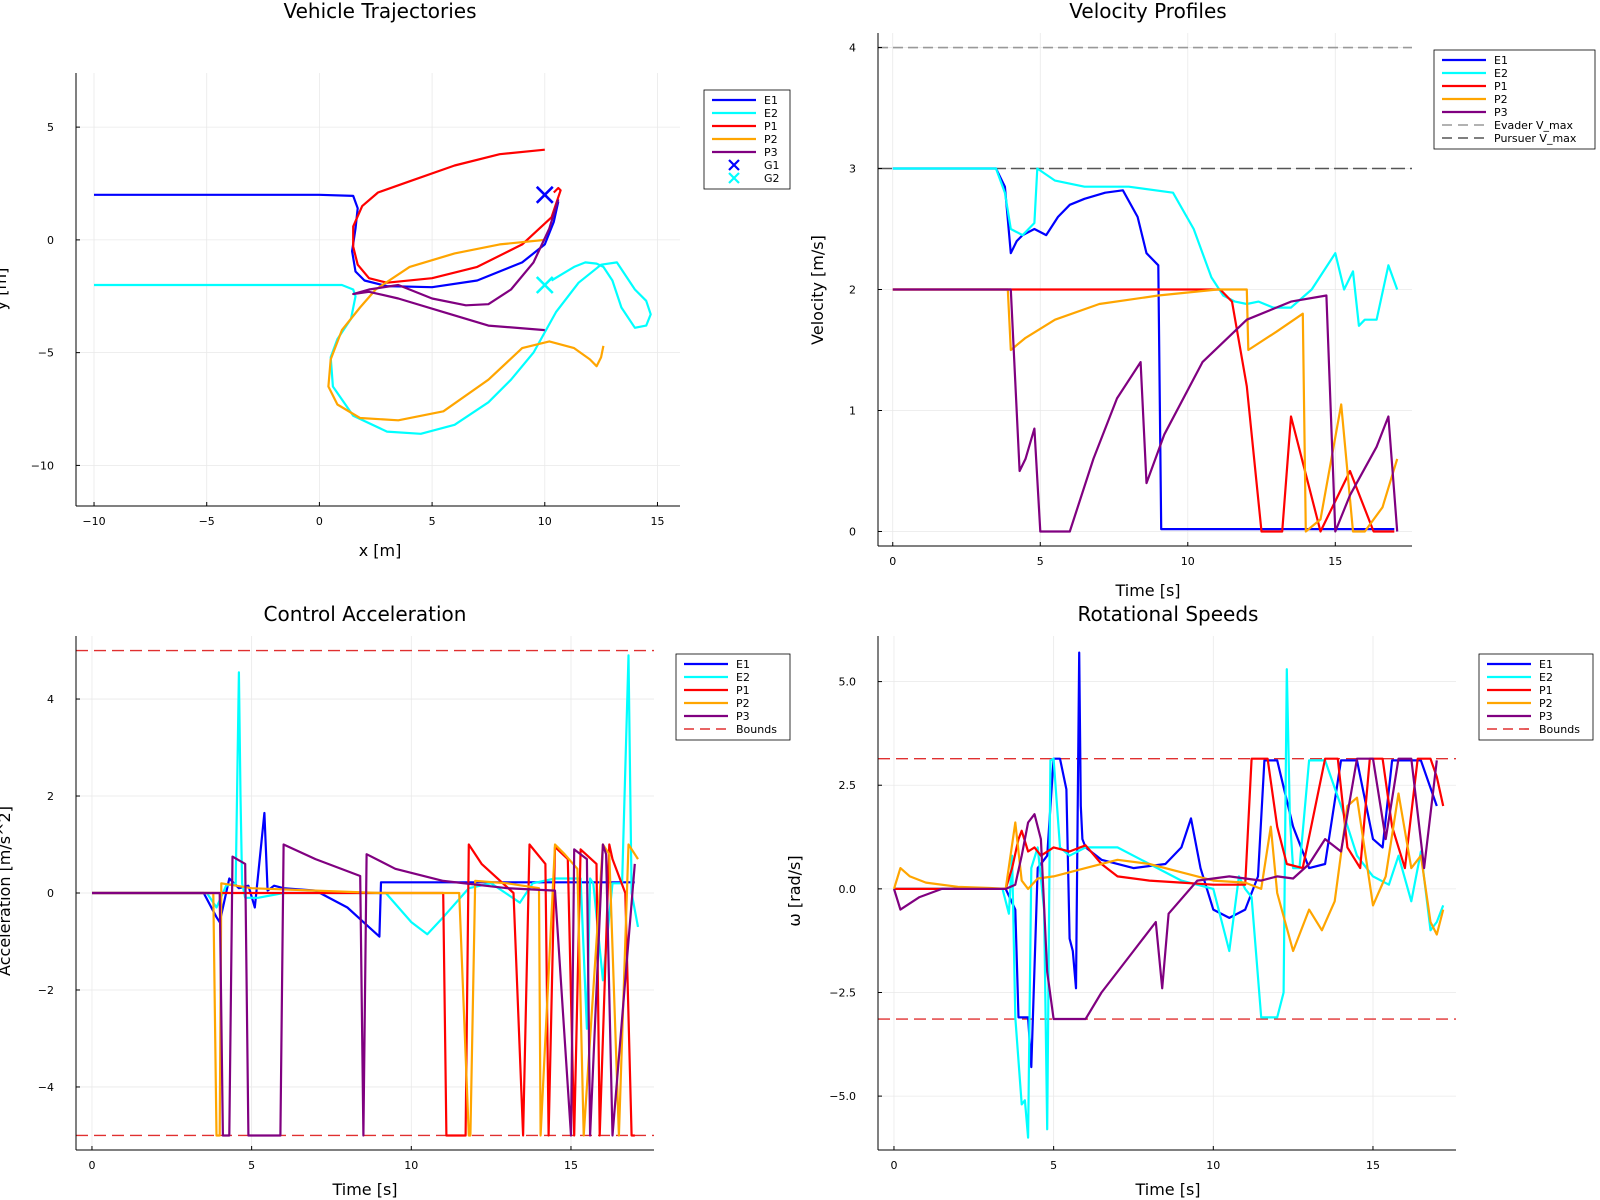 The width and height of the screenshot is (1600, 1200). I want to click on velocity-ylabel: Velocity [m/s], so click(817, 290).